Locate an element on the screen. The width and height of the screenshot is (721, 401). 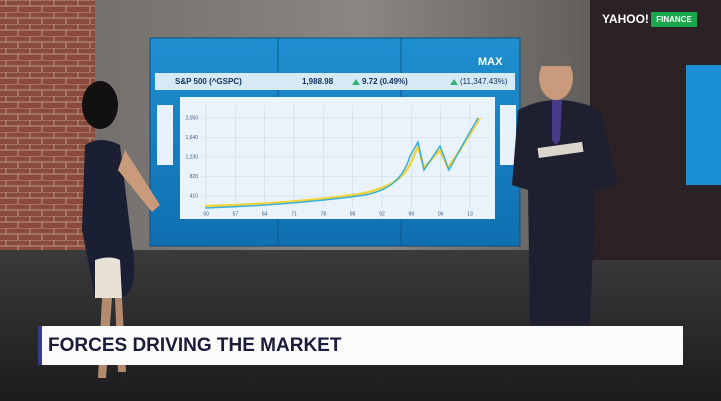
x-label: 13 is located at coordinates (470, 214).